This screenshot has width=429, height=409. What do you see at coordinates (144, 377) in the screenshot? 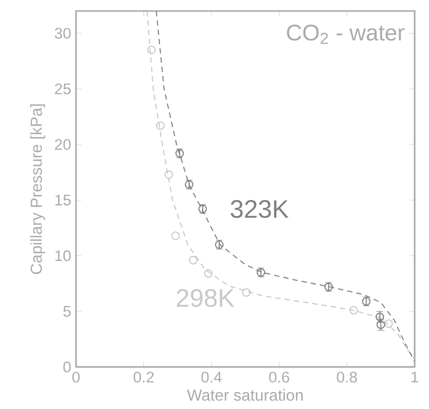
I see `x-tick-label: 0.2` at bounding box center [144, 377].